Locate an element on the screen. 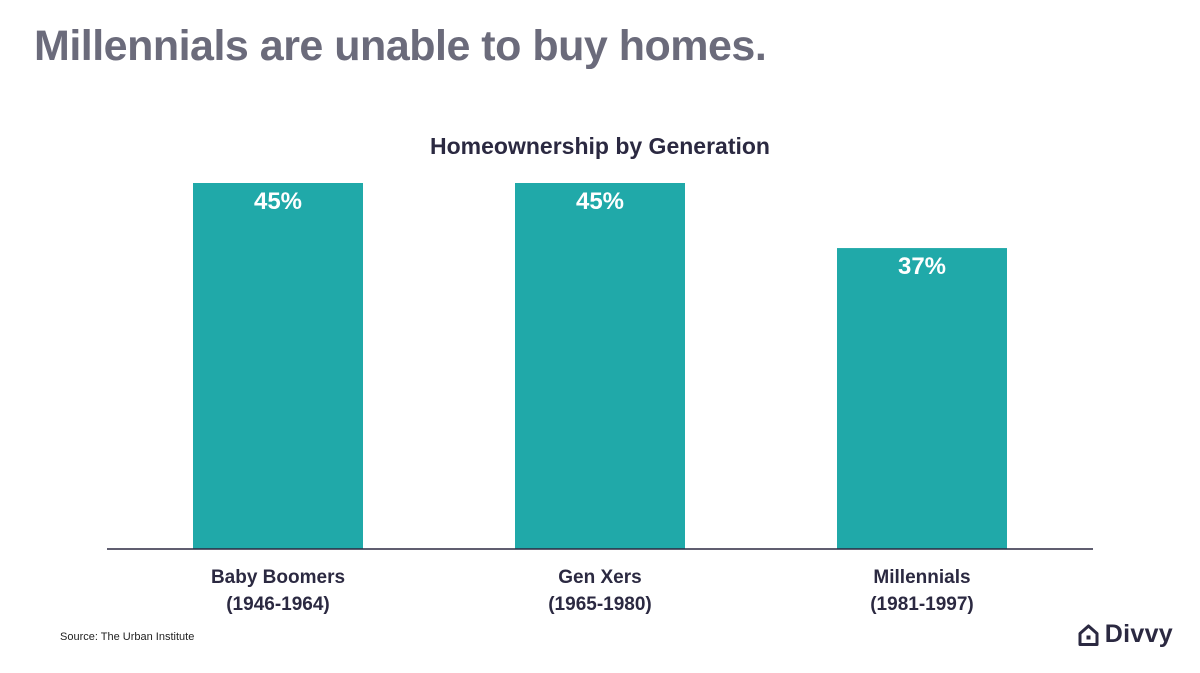 Image resolution: width=1200 pixels, height=673 pixels. source-note: Source: The Urban Institute is located at coordinates (127, 637).